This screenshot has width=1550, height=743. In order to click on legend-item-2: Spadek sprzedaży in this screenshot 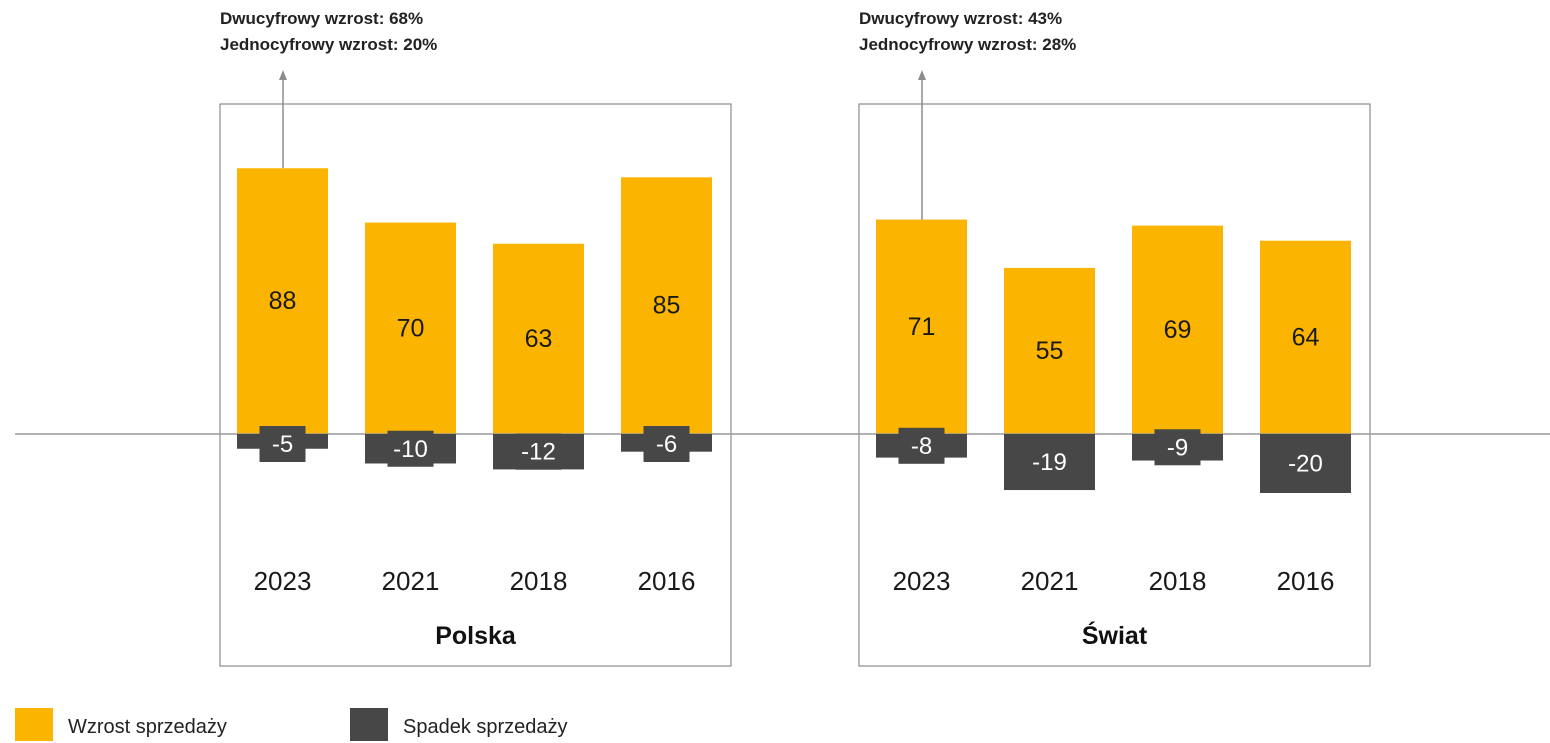, I will do `click(459, 724)`.